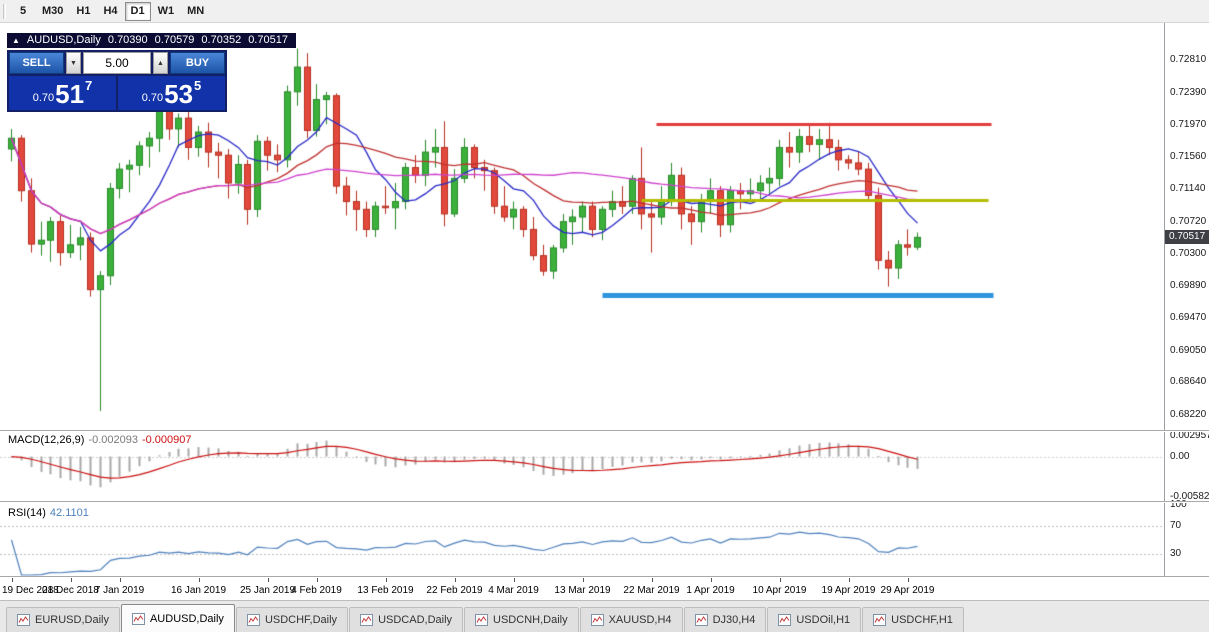 The width and height of the screenshot is (1209, 632). I want to click on macd-name: MACD(12,26,9), so click(46, 440).